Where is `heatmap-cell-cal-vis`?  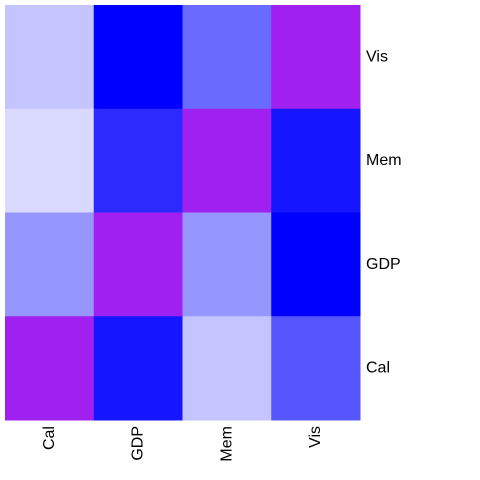
heatmap-cell-cal-vis is located at coordinates (316, 368).